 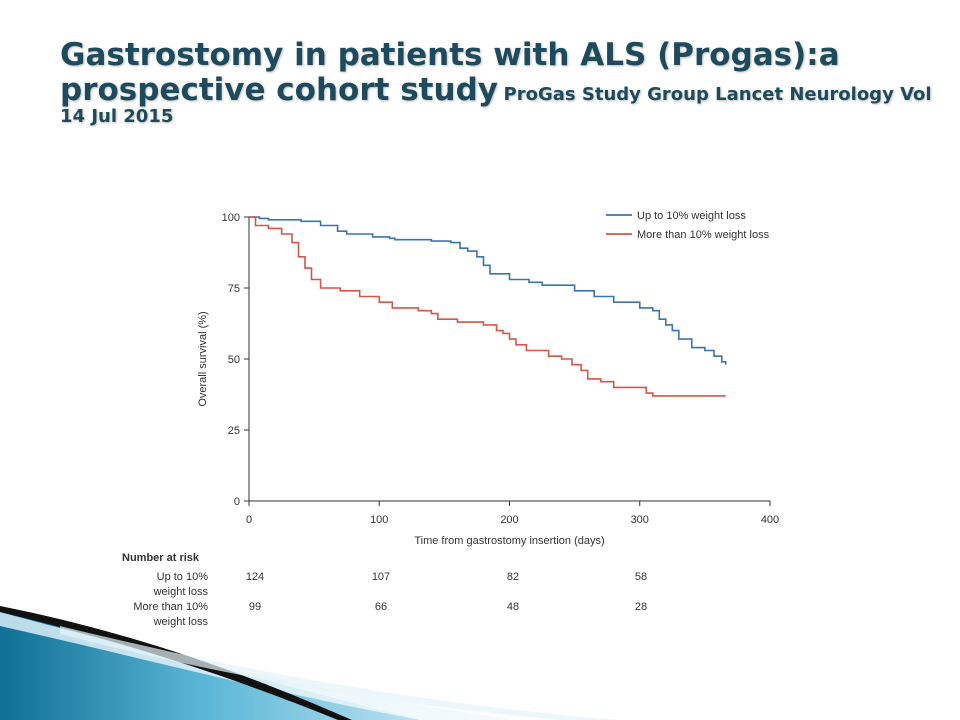 I want to click on risk-value: 28, so click(x=641, y=607).